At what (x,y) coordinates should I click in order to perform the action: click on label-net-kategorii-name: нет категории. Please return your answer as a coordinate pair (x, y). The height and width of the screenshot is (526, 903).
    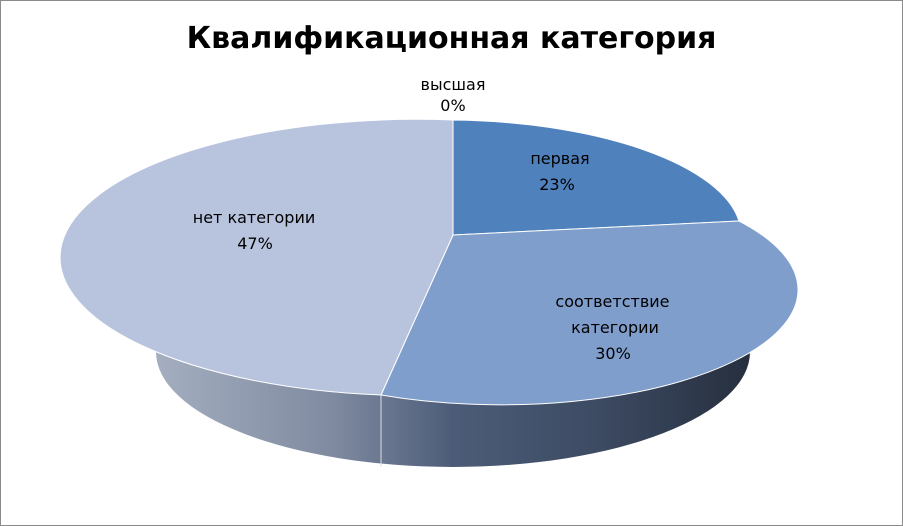
    Looking at the image, I should click on (254, 217).